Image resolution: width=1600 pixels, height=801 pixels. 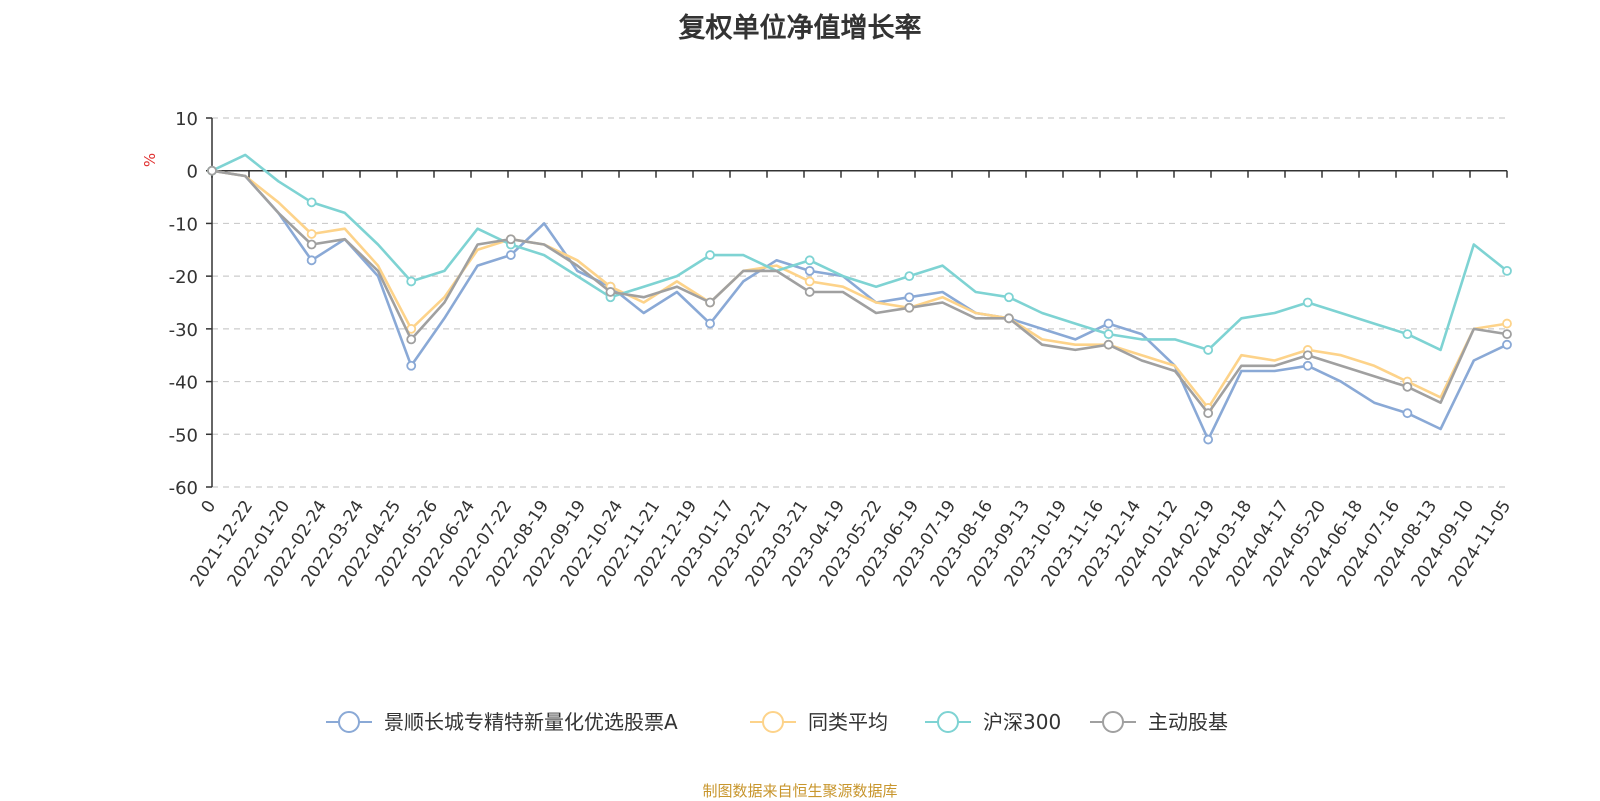 I want to click on legend-item-0: 景顺长城专精特新量化优选股票A, so click(x=502, y=722).